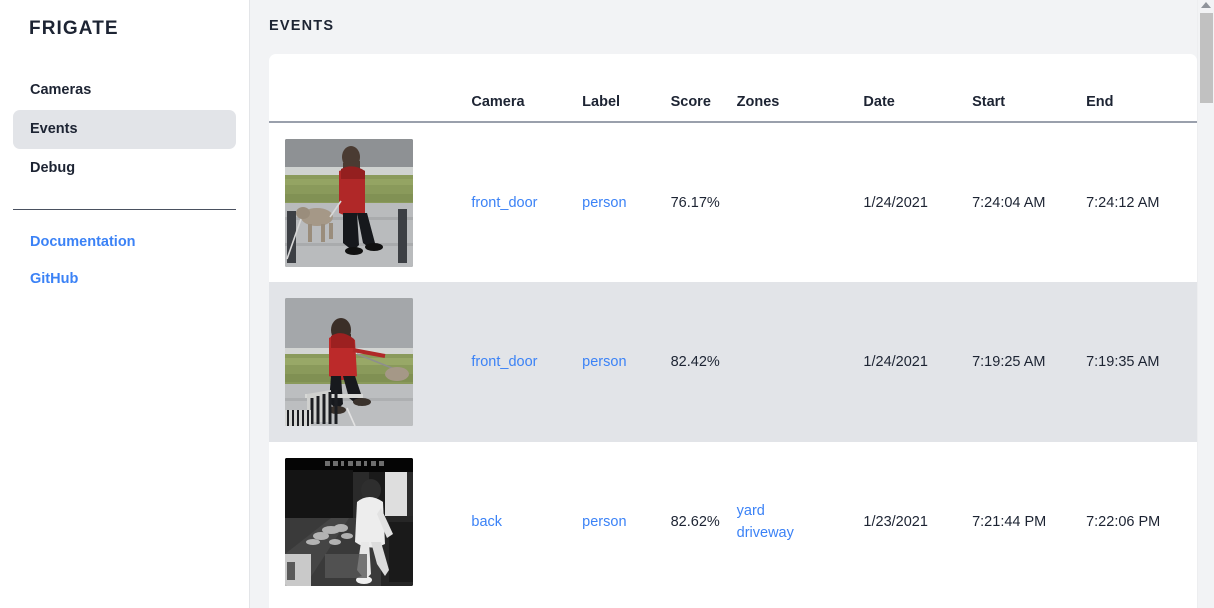  Describe the element at coordinates (1012, 362) in the screenshot. I see `event-start-cell: 7:19:25 AM` at that location.